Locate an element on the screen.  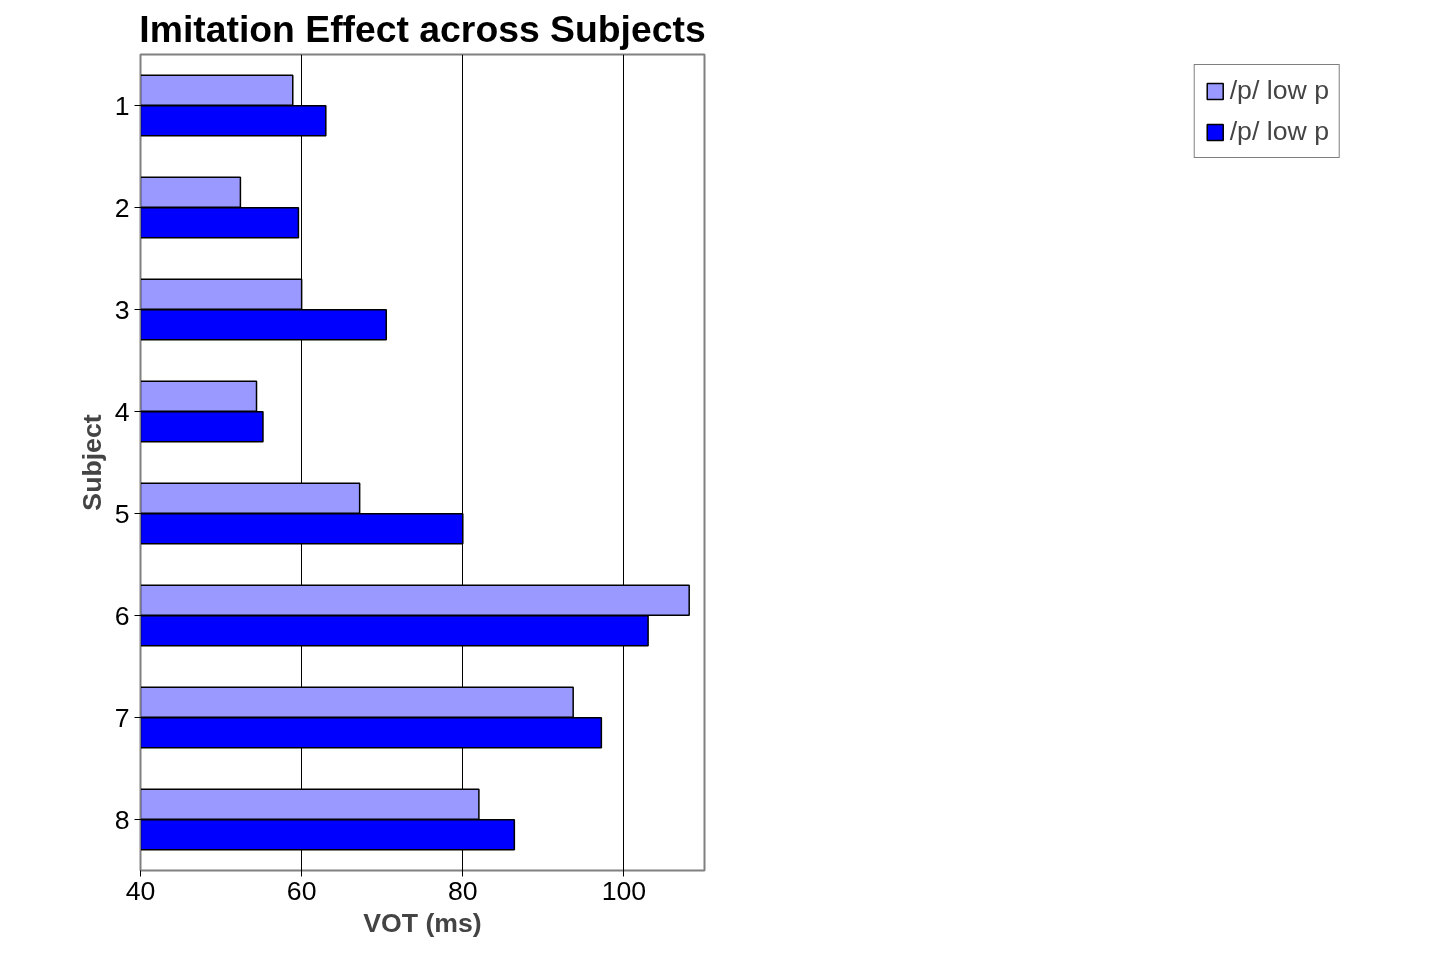
y-tick-label: 2 is located at coordinates (122, 207).